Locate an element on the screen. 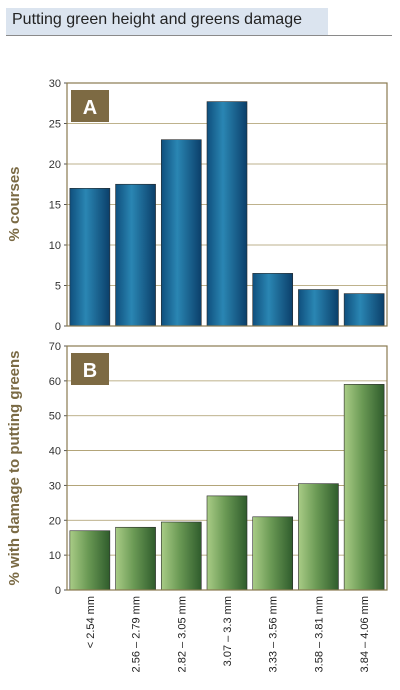 Image resolution: width=400 pixels, height=690 pixels. panel-a-ytick-label: 15 is located at coordinates (55, 206).